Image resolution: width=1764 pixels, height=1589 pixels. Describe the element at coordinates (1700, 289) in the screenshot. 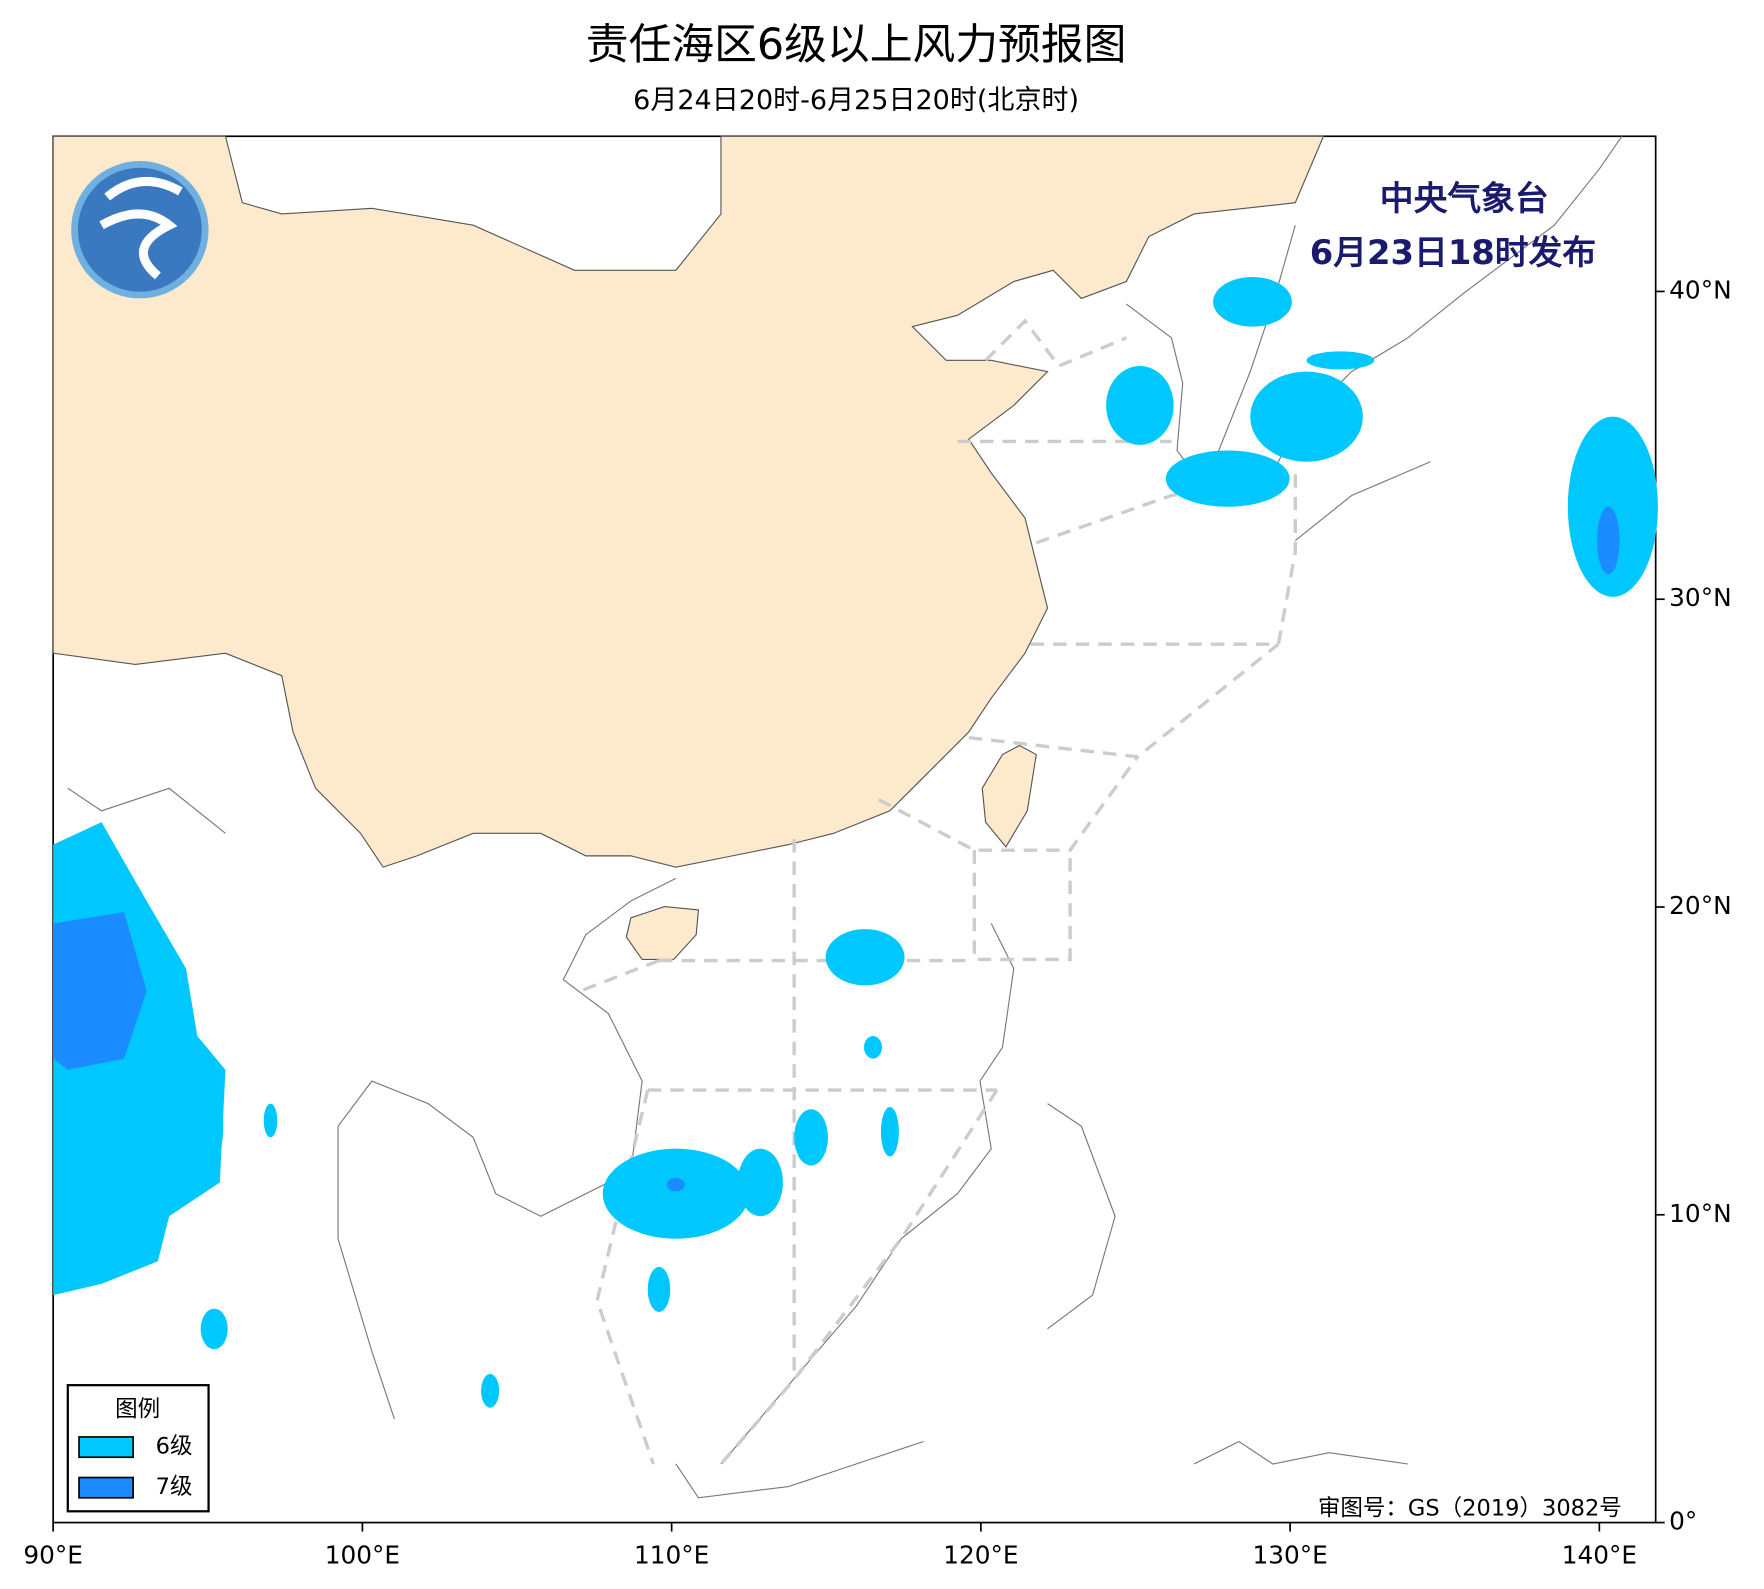

I see `y-tick-label: 40°N` at that location.